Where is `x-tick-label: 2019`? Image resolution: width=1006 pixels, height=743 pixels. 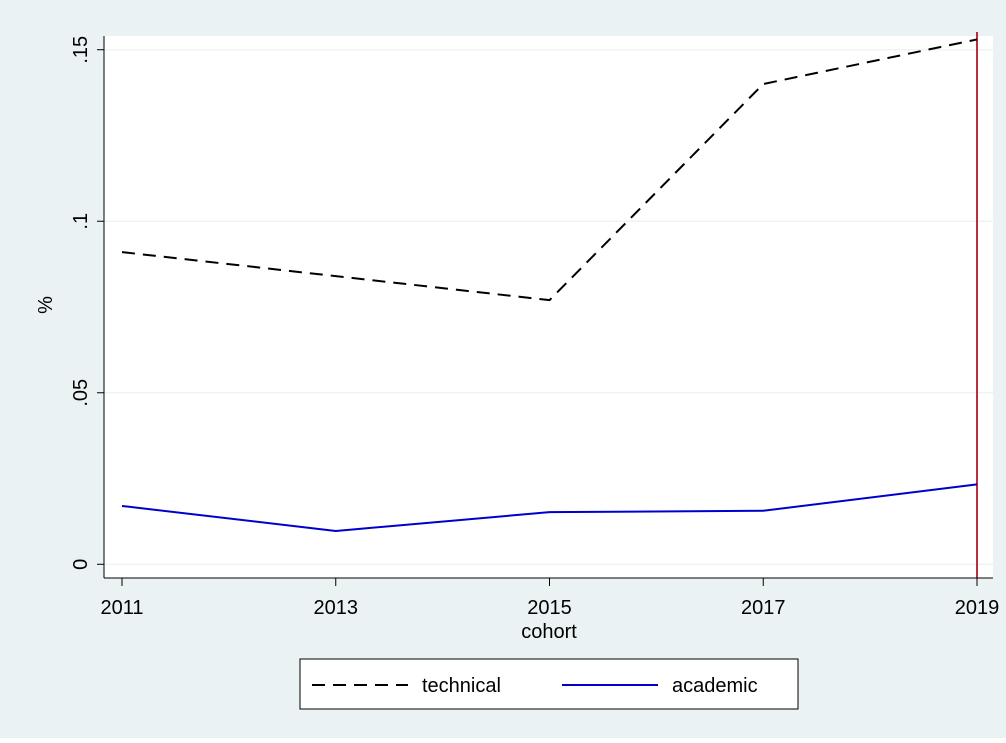 x-tick-label: 2019 is located at coordinates (977, 608).